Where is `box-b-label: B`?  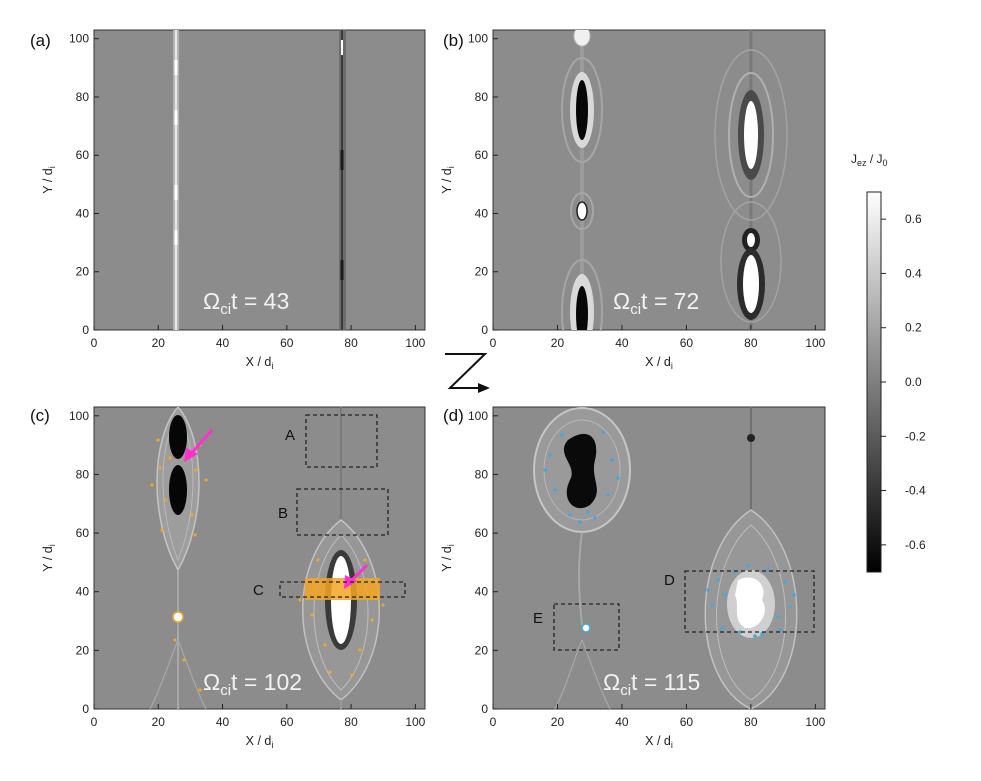
box-b-label: B is located at coordinates (283, 513).